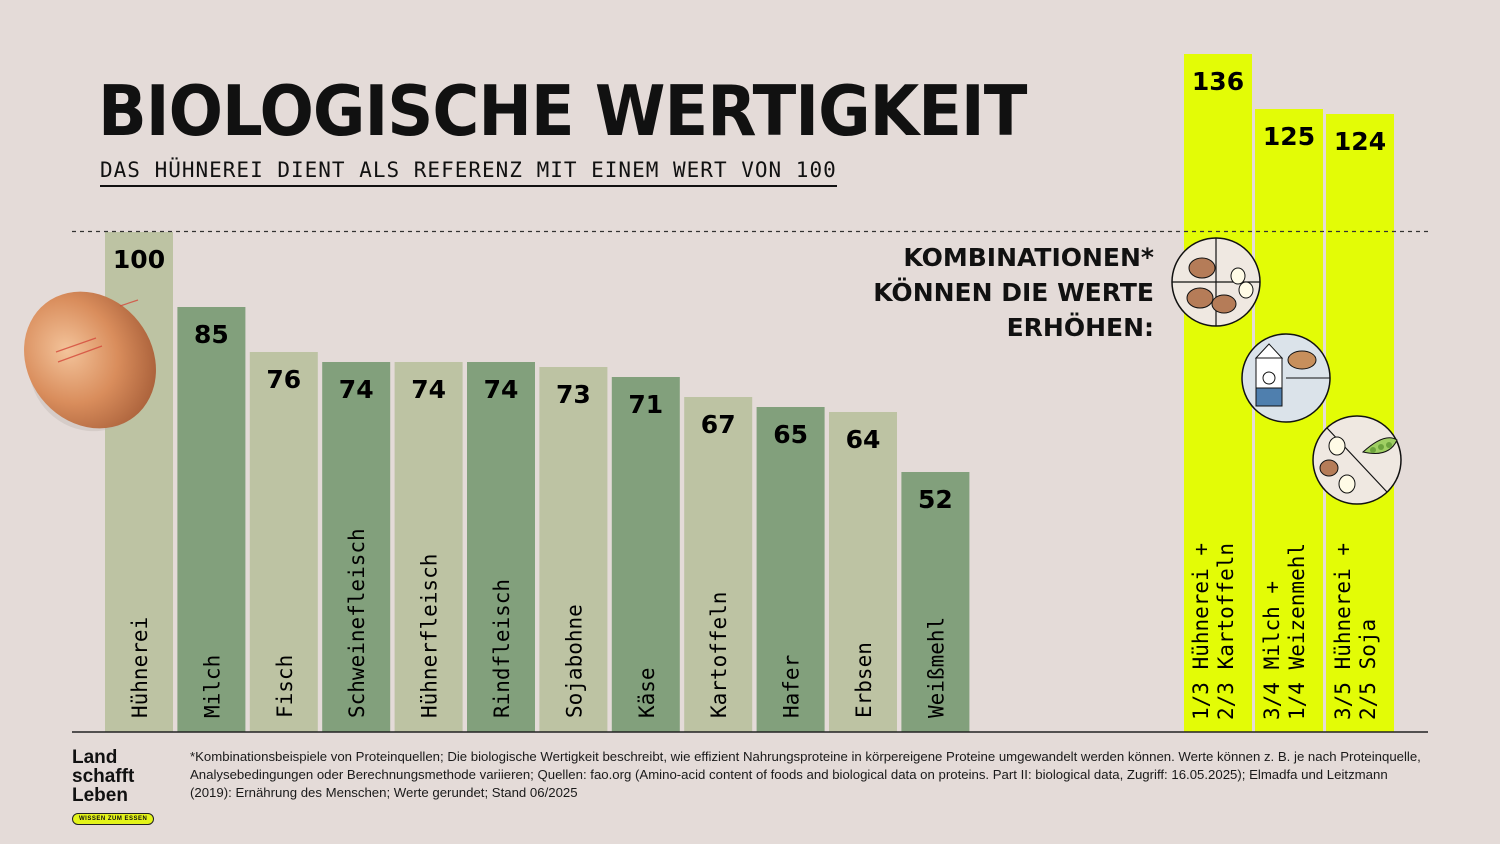 The width and height of the screenshot is (1500, 844). What do you see at coordinates (718, 424) in the screenshot?
I see `data-label: 67` at bounding box center [718, 424].